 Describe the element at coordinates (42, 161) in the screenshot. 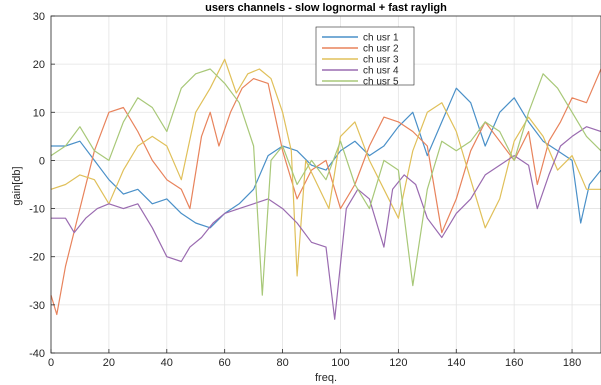

I see `y-tick-label: 0` at that location.